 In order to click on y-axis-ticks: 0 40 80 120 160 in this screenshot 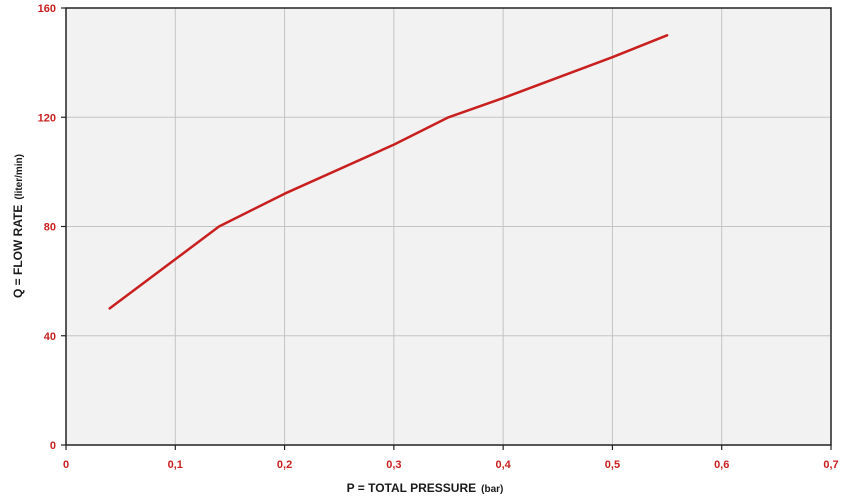, I will do `click(52, 227)`.